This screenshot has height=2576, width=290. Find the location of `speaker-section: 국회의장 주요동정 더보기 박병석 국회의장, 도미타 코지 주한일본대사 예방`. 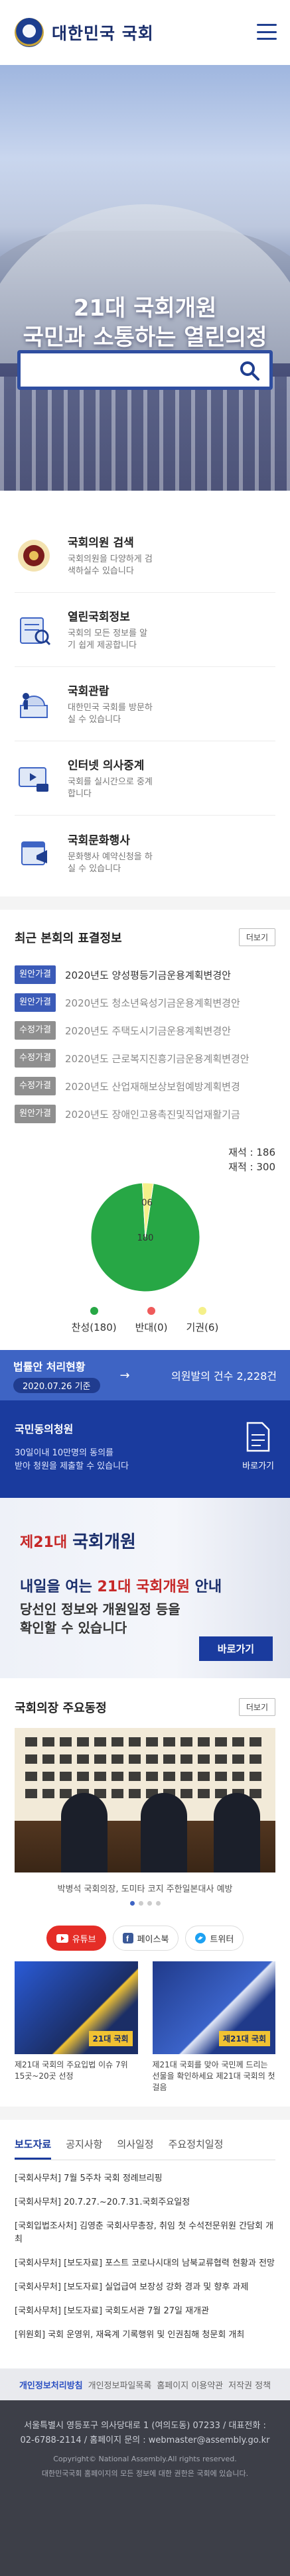

speaker-section: 국회의장 주요동정 더보기 박병석 국회의장, 도미타 코지 주한일본대사 예방 is located at coordinates (145, 1798).